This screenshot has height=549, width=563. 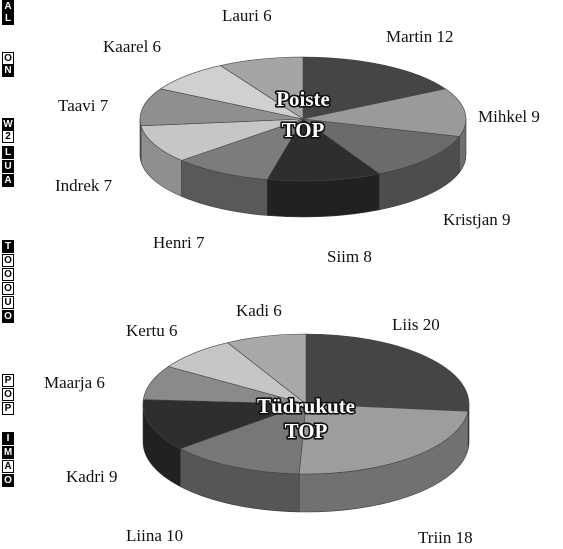 I want to click on slice-label: Maarja 6, so click(x=74, y=382).